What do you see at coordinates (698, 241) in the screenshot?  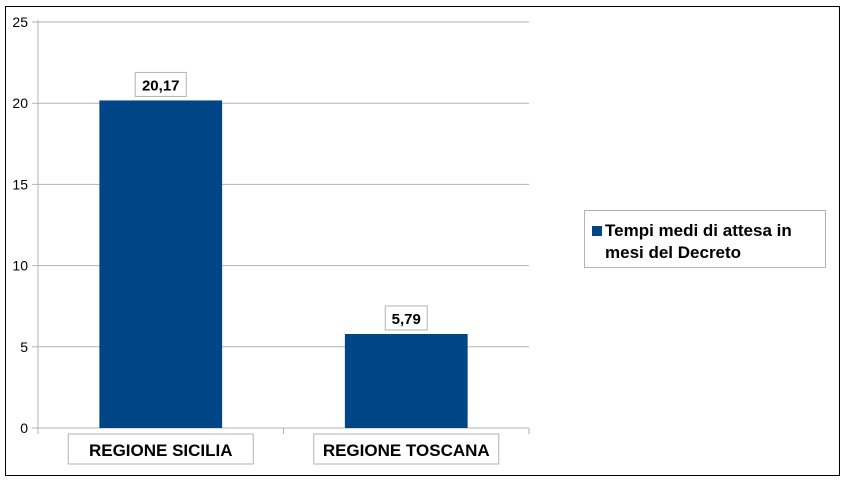 I see `legend-label: Tempi medi di attesa in mesi del Decreto` at bounding box center [698, 241].